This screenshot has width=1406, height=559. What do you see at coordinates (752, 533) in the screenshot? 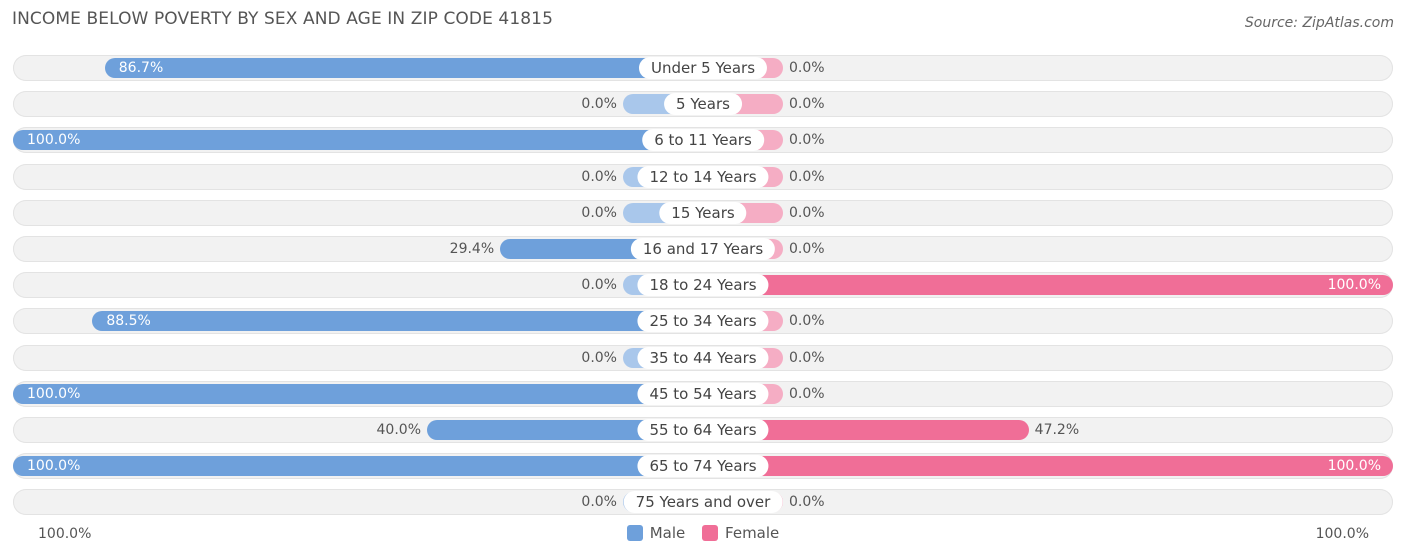
I see `legend-label-female: Female` at bounding box center [752, 533].